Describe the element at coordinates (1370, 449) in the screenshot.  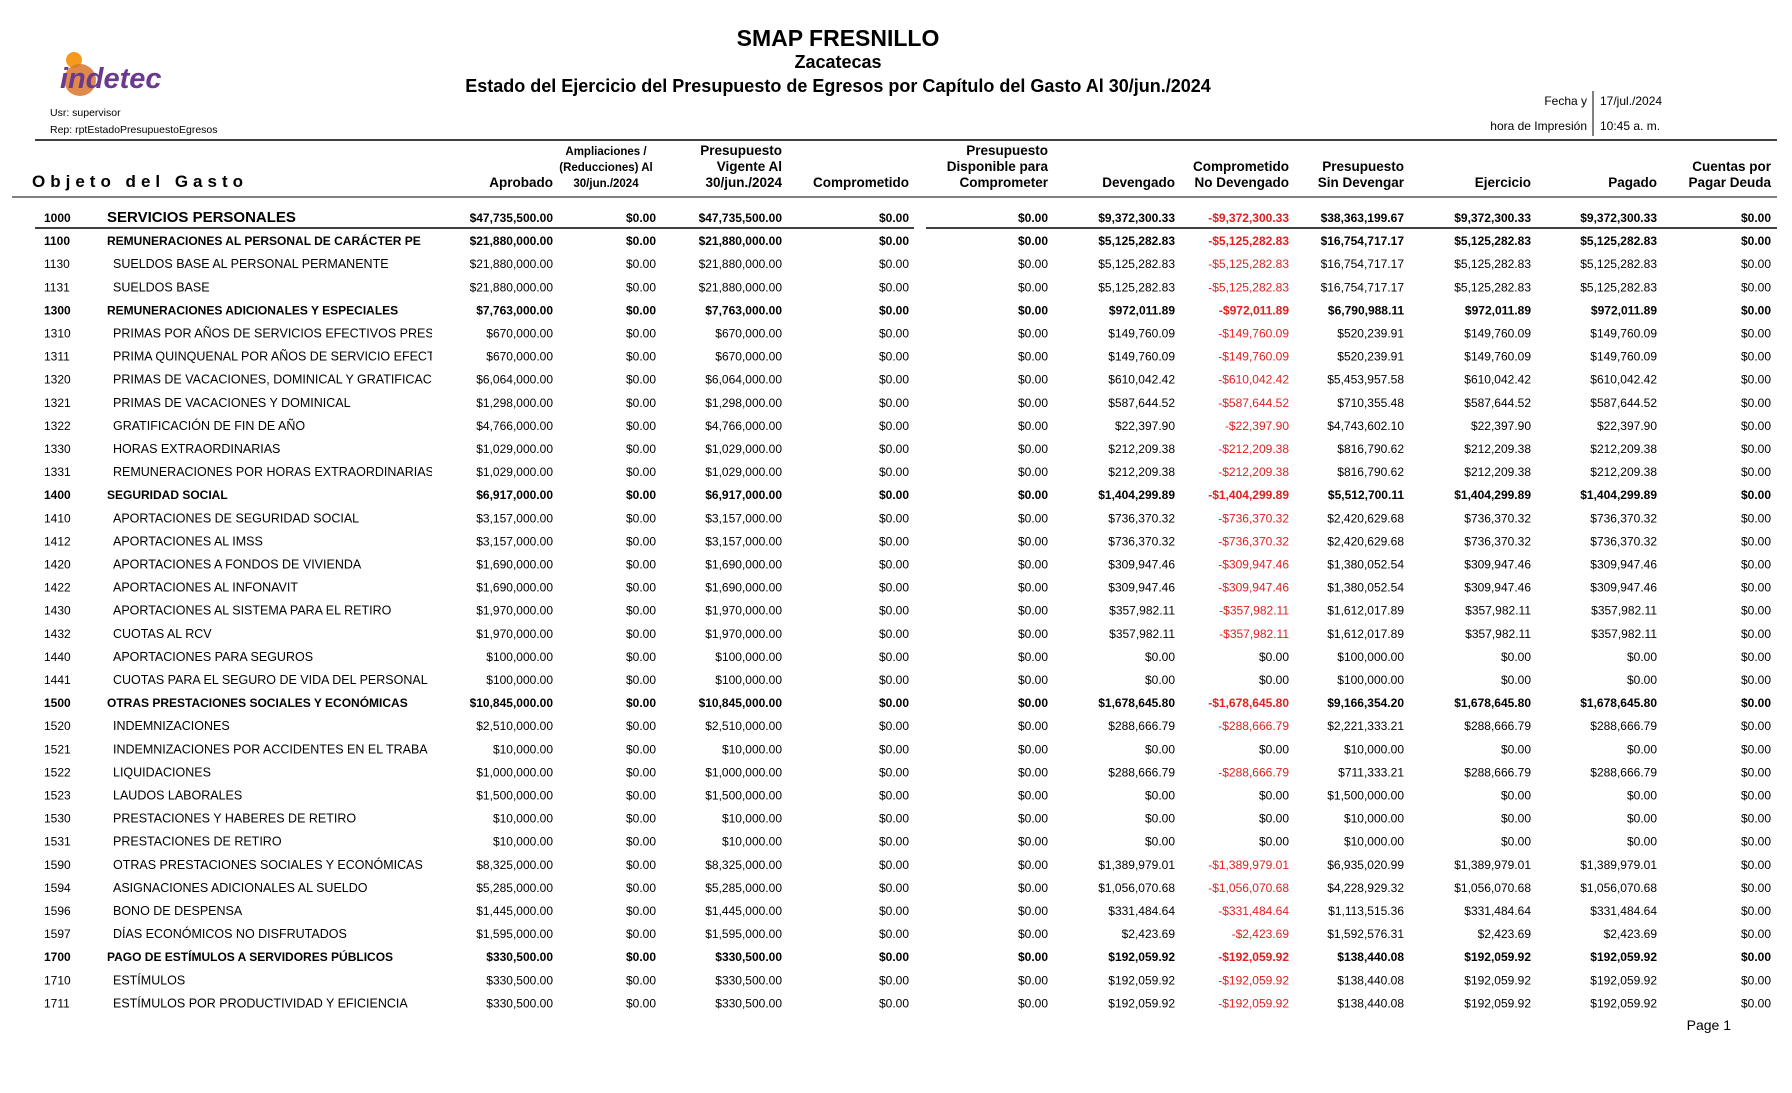
I see `amount: $816,790.62` at that location.